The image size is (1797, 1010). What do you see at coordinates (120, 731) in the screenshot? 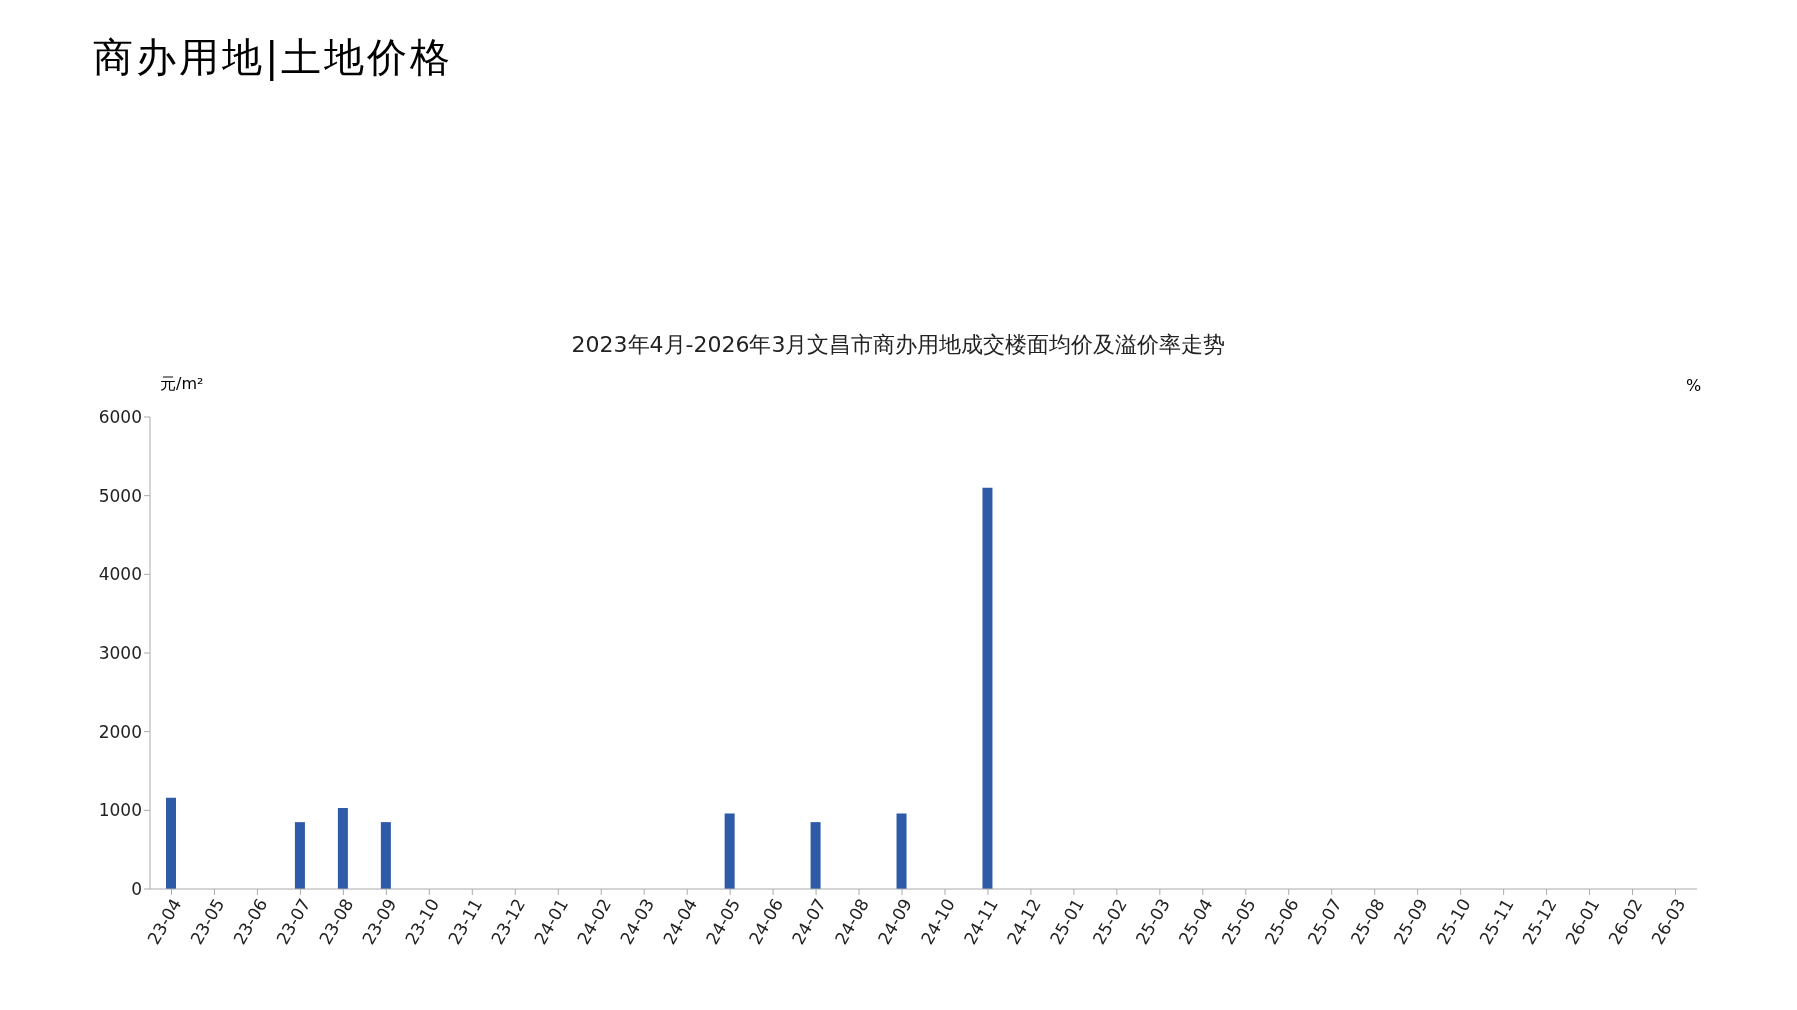
I see `y-tick-label: 2000` at bounding box center [120, 731].